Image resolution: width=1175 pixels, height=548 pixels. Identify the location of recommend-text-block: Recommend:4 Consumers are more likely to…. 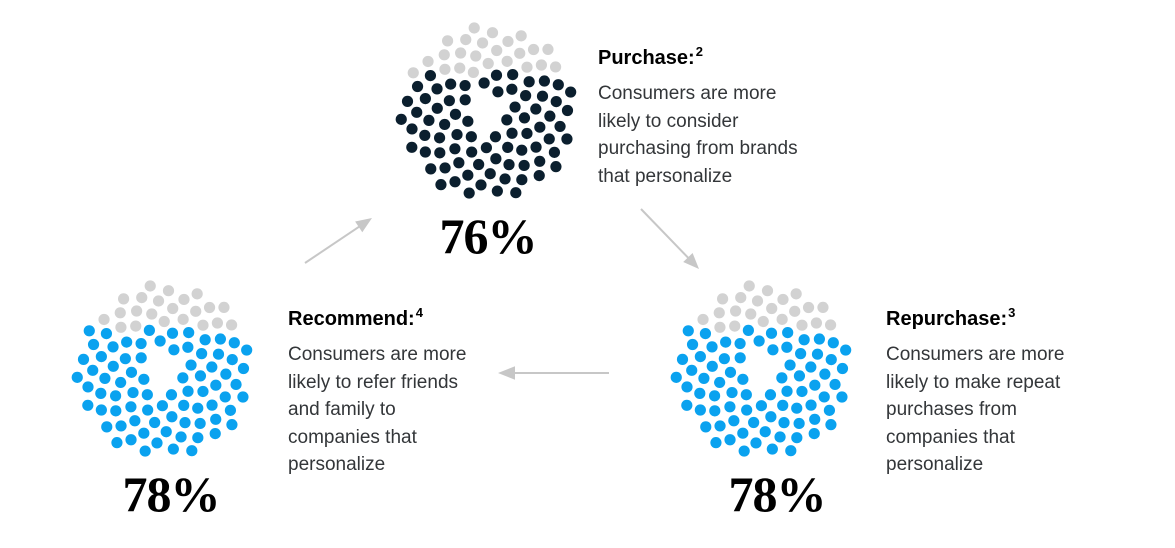
(403, 392).